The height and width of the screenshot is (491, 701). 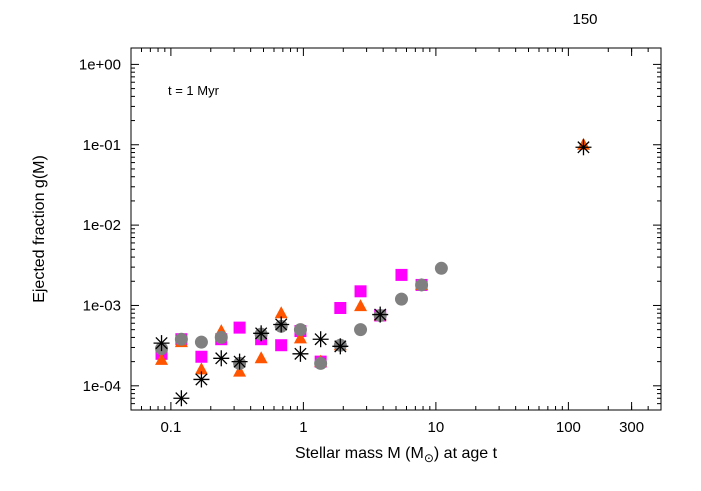 What do you see at coordinates (102, 386) in the screenshot?
I see `y-tick-label: 1e-04` at bounding box center [102, 386].